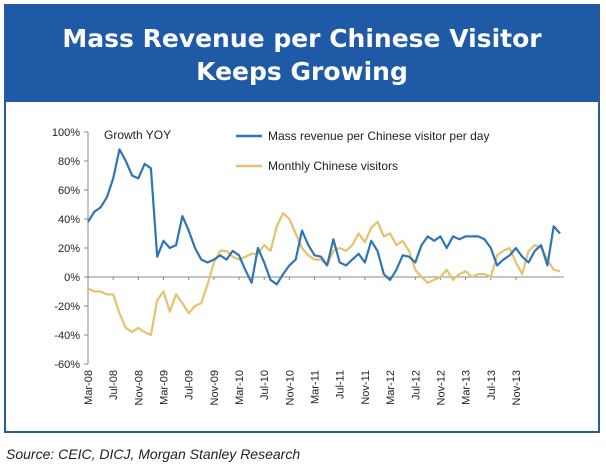 Image resolution: width=606 pixels, height=472 pixels. Describe the element at coordinates (391, 387) in the screenshot. I see `x-tick-label: Mar-12` at that location.